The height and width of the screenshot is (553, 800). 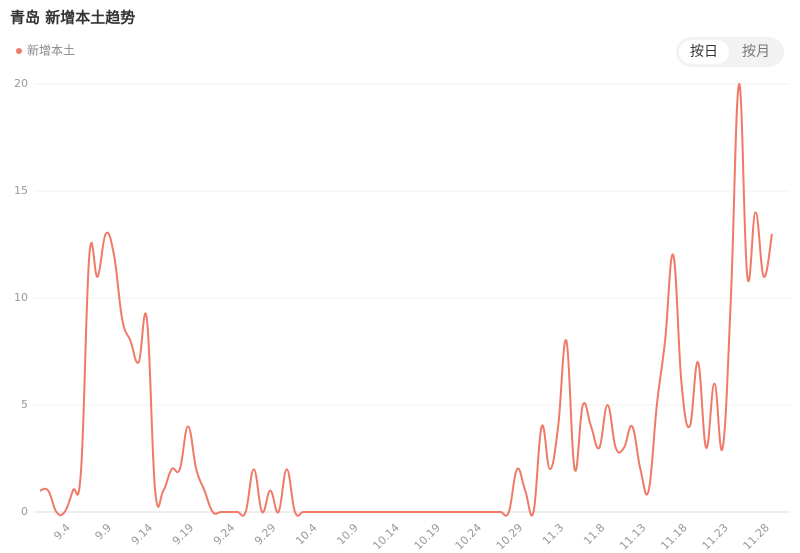 I want to click on y-tick-label: 10, so click(x=21, y=297).